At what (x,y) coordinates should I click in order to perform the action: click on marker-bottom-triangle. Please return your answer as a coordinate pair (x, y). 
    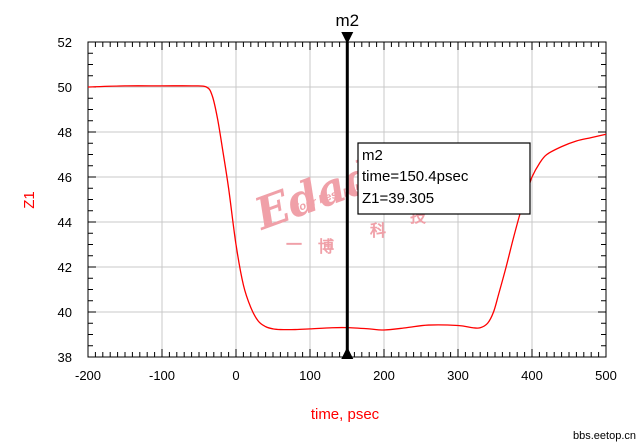
    Looking at the image, I should click on (347, 353).